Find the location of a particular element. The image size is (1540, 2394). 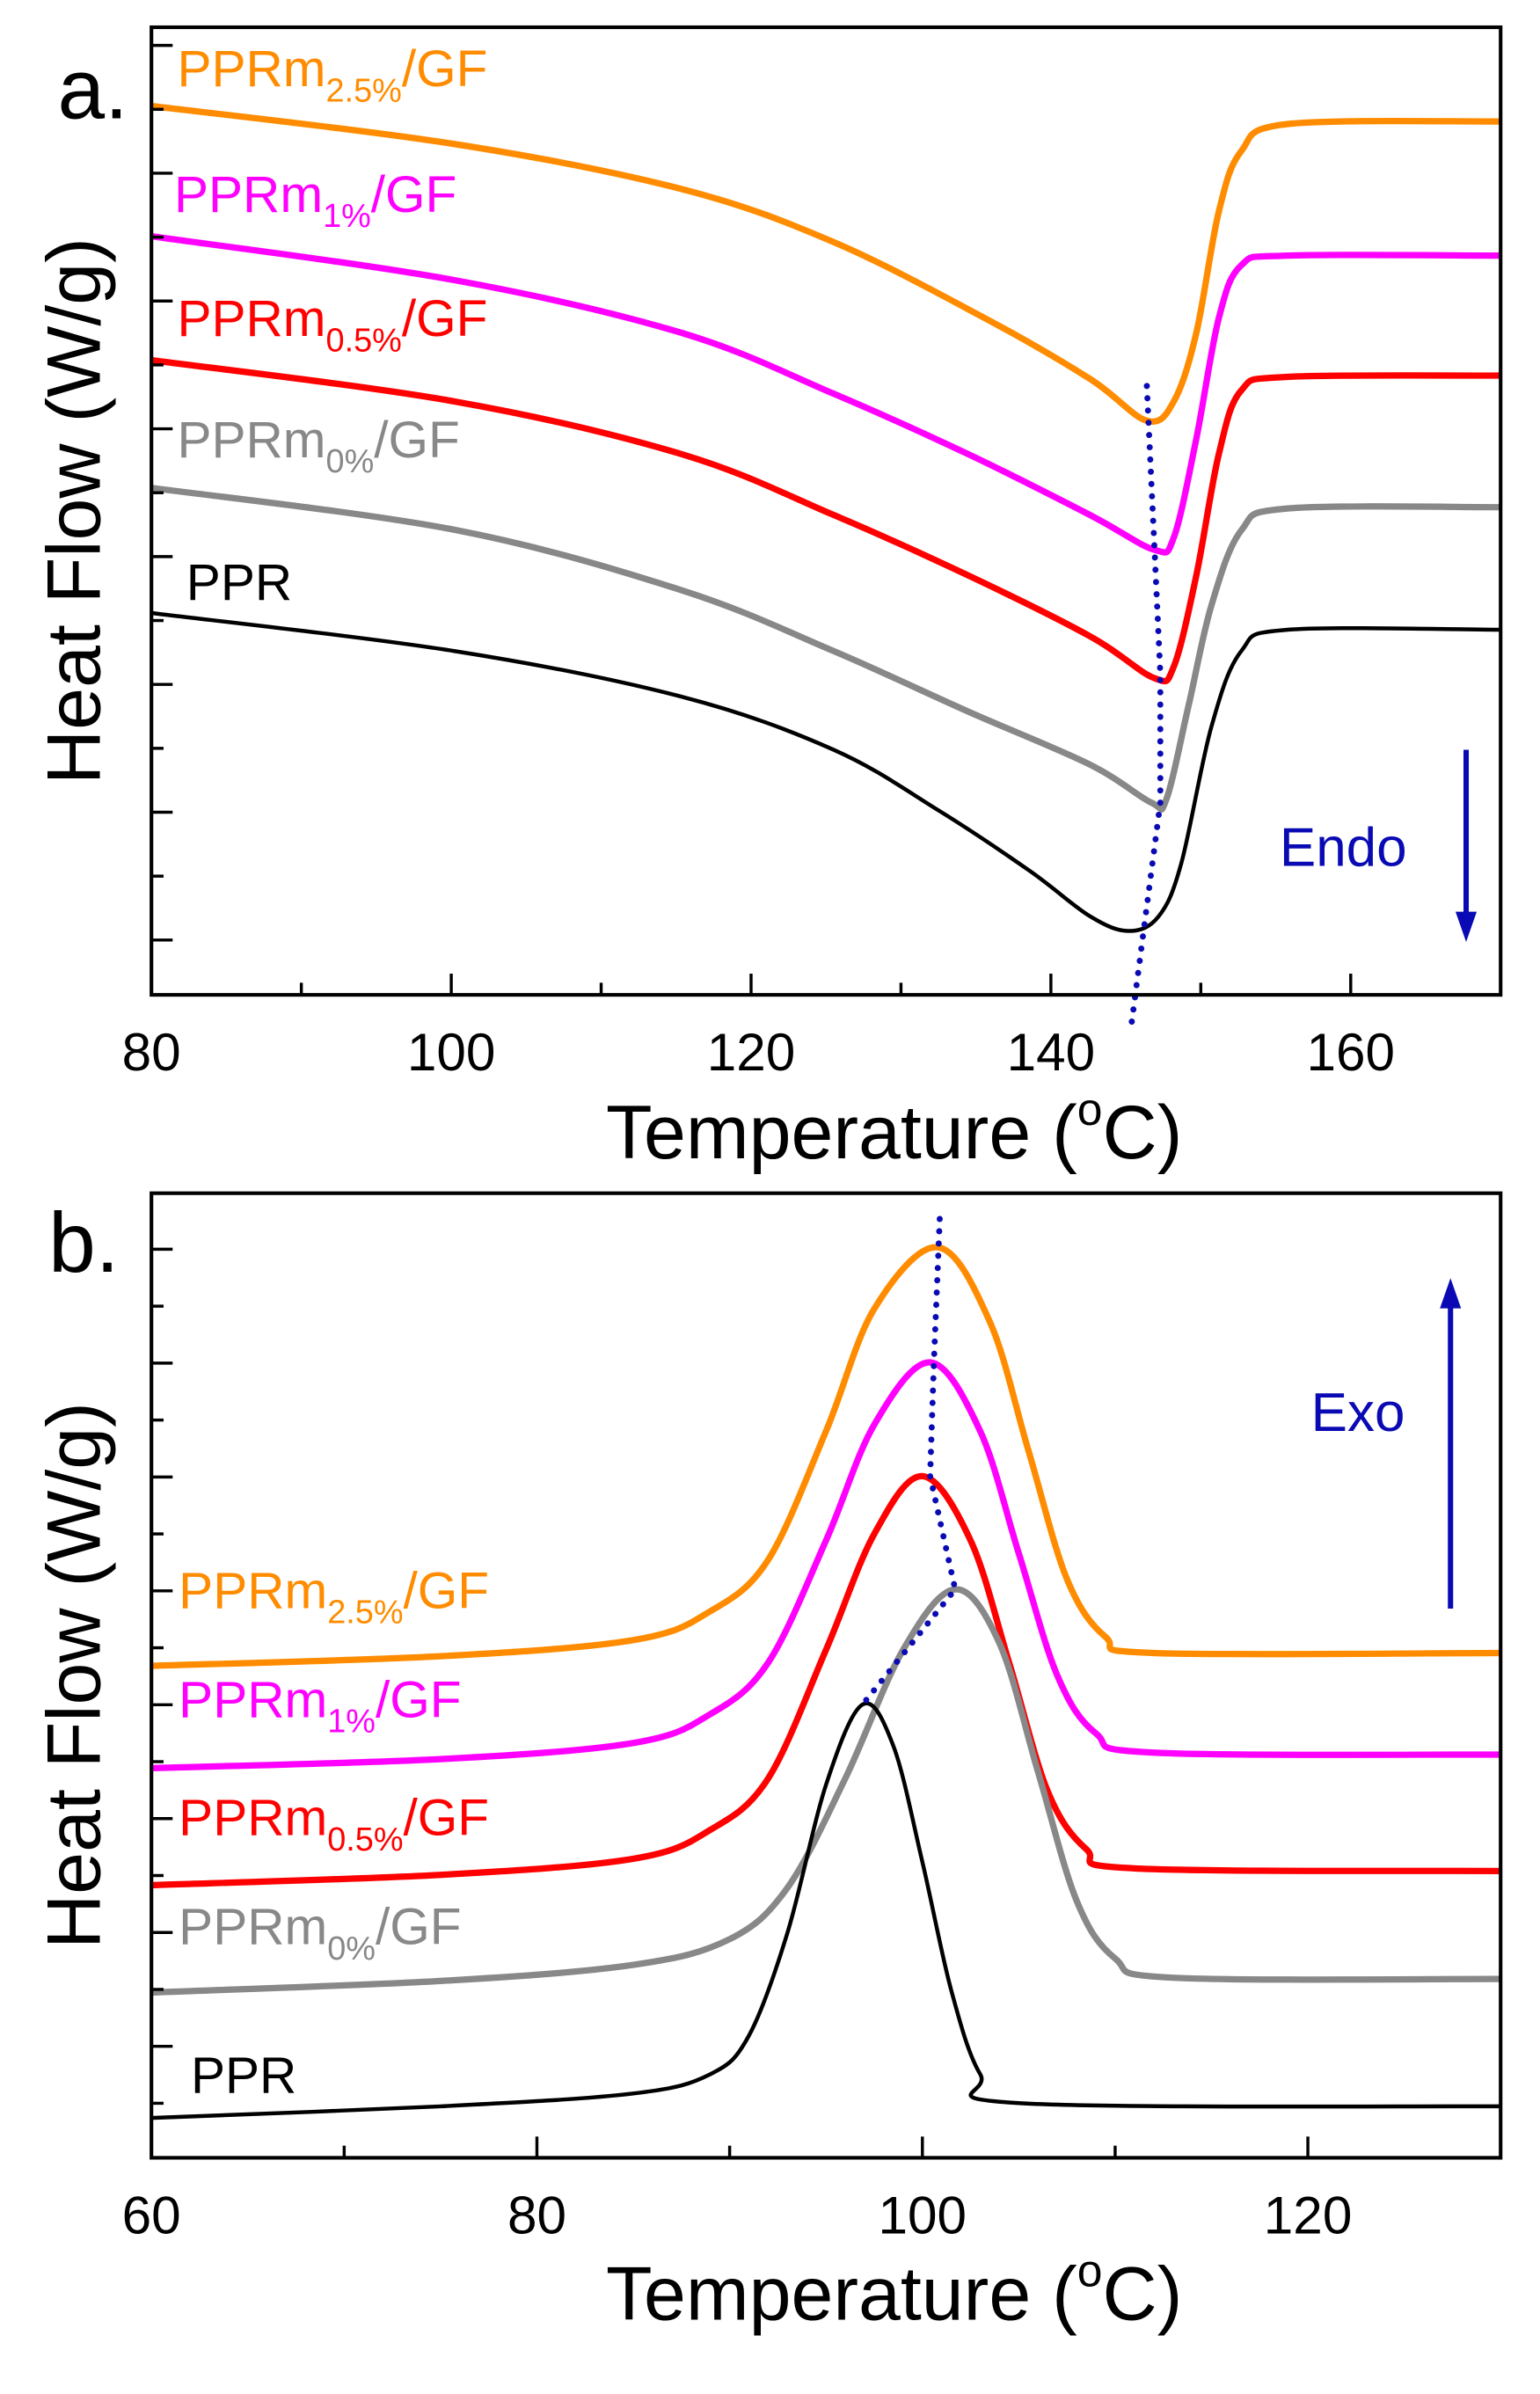

panel-letter: b. is located at coordinates (83, 1243).